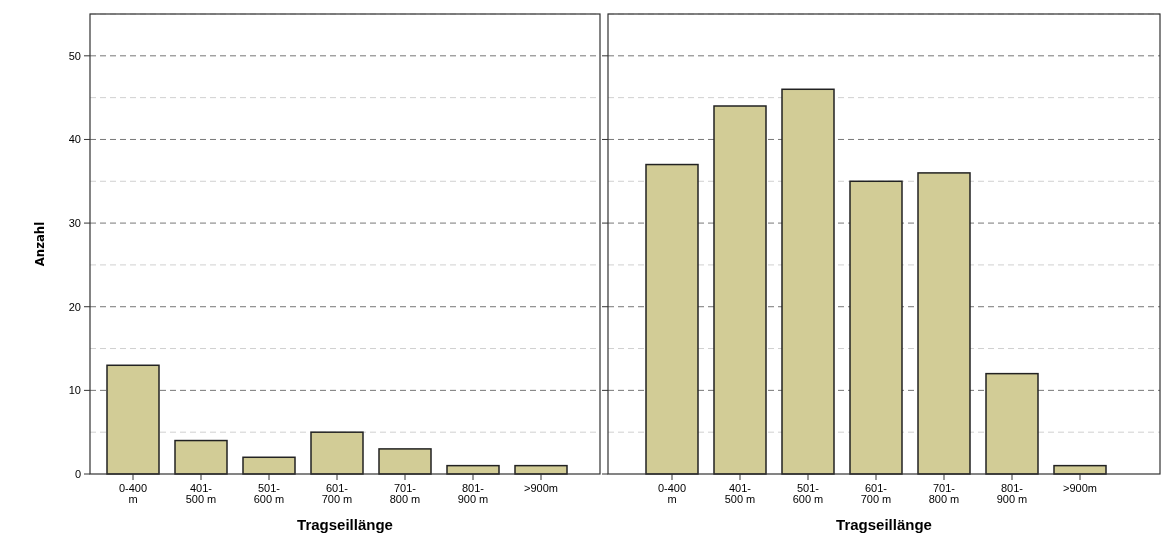  I want to click on y-tick-label: 50, so click(74, 55).